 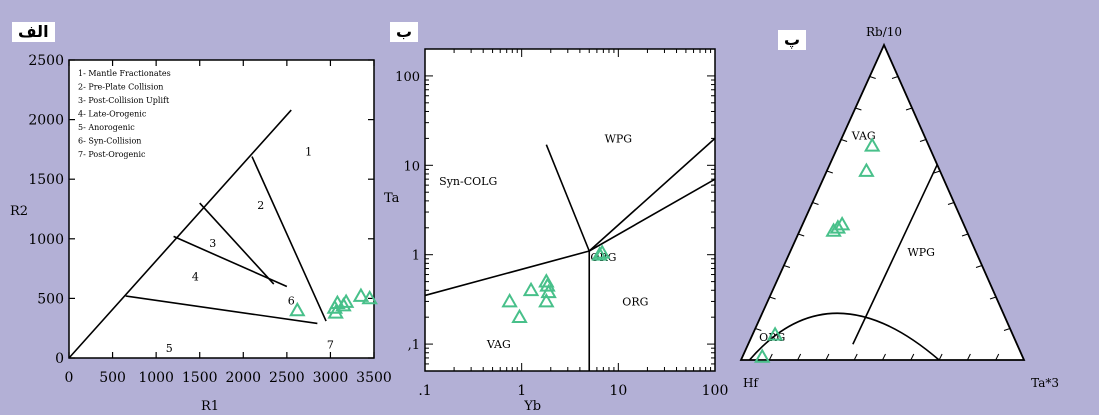 What do you see at coordinates (156, 378) in the screenshot?
I see `x-tick-label: 1000` at bounding box center [156, 378].